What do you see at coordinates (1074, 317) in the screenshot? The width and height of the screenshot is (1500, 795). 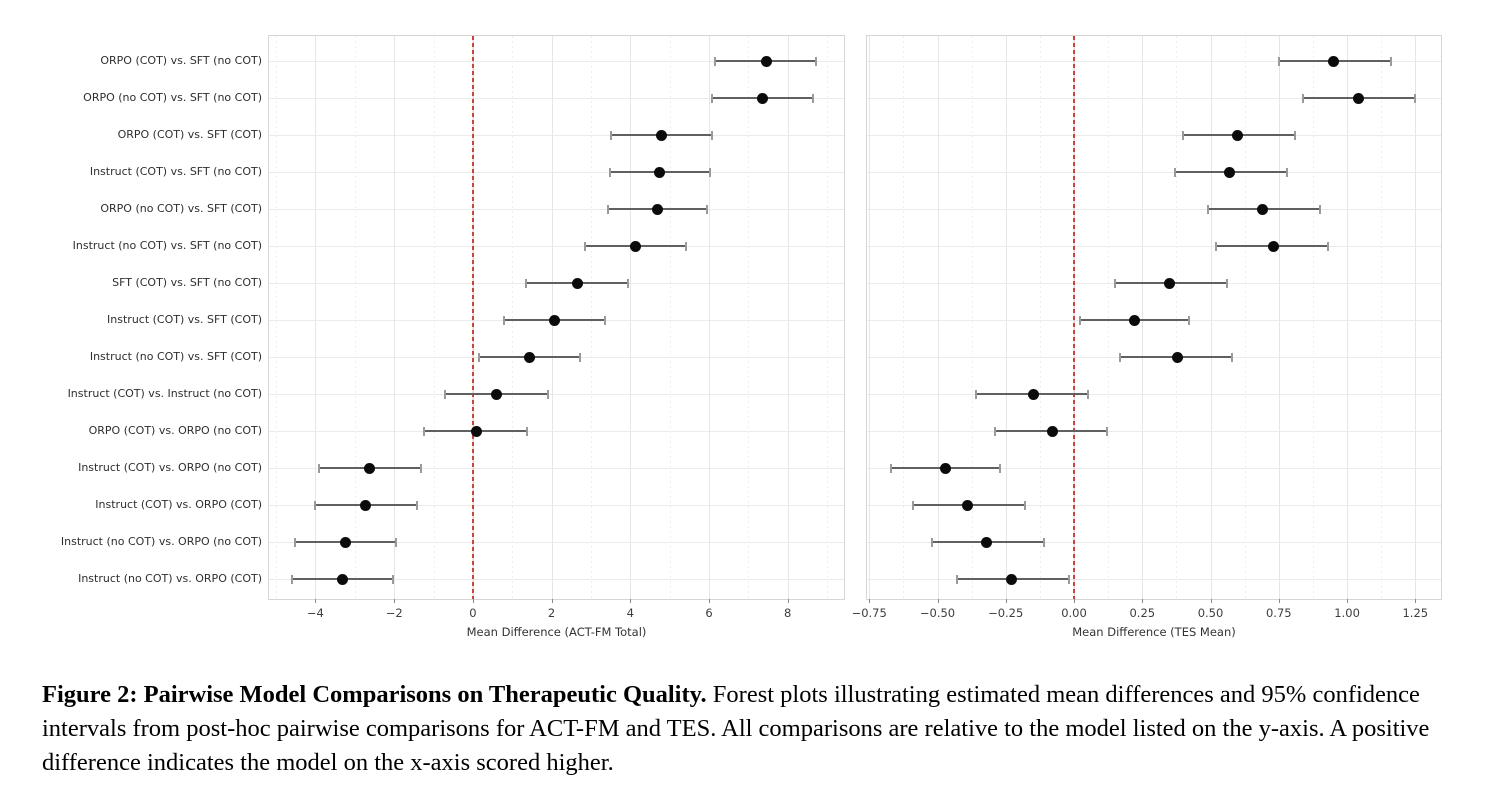 I see `zero-reference-line` at bounding box center [1074, 317].